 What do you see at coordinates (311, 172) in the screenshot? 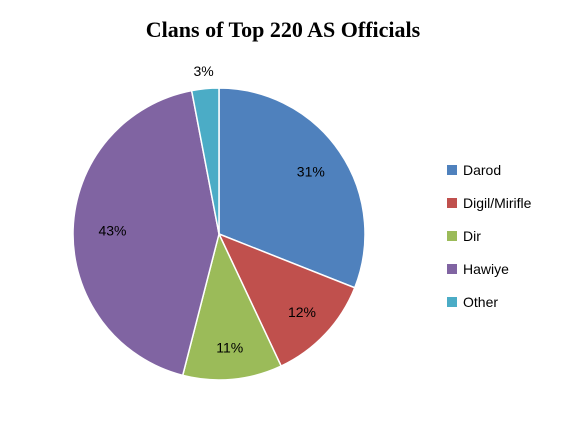
I see `data-label-darod: 31%` at bounding box center [311, 172].